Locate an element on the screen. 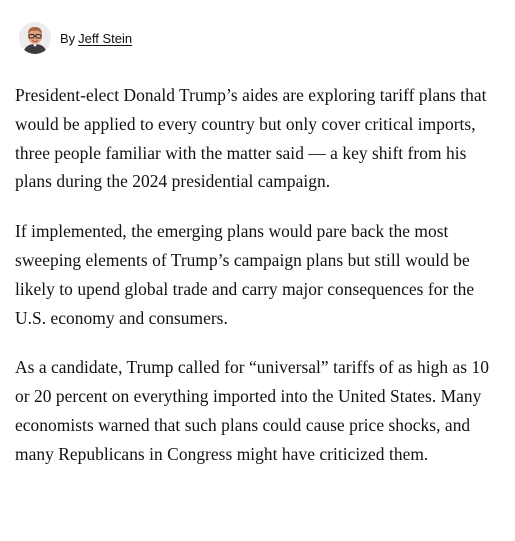 This screenshot has width=515, height=541. byline-text: By Jeff Stein is located at coordinates (96, 39).